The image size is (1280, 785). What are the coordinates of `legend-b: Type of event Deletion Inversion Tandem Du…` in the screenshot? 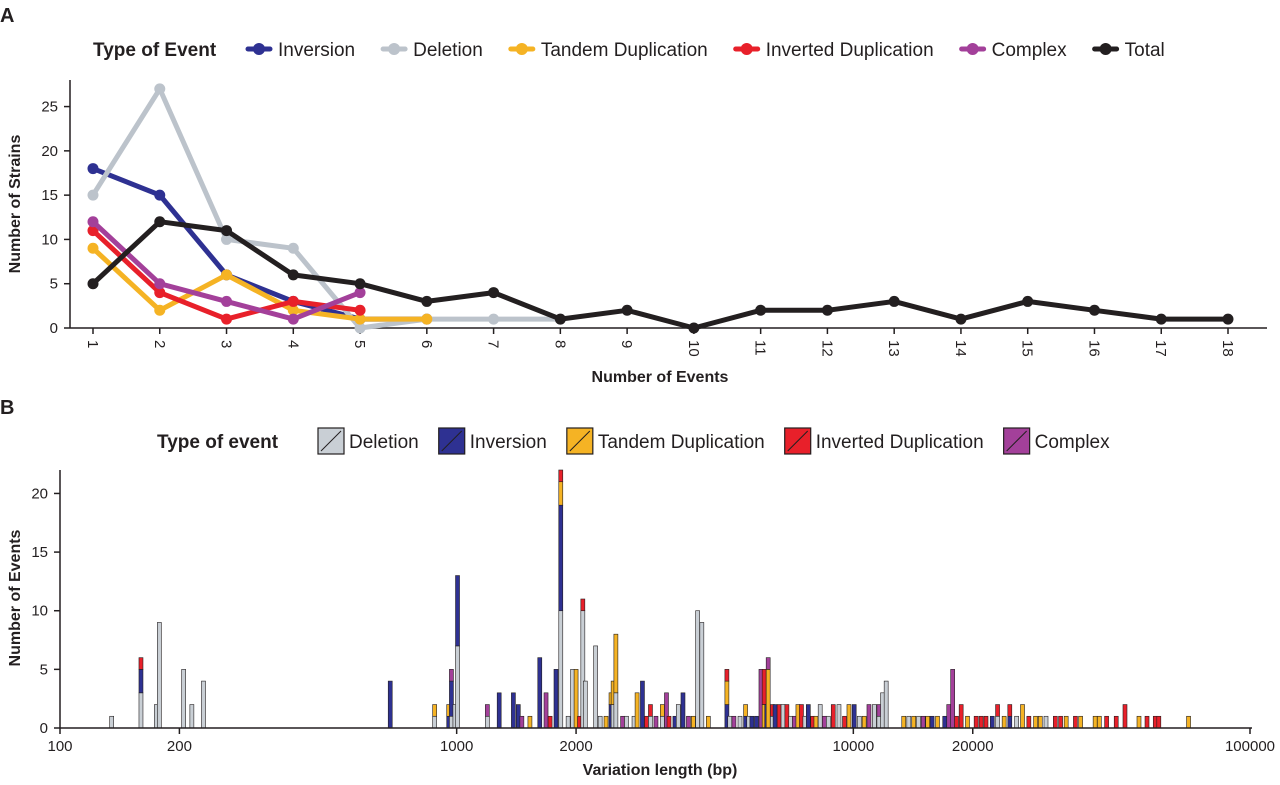 It's located at (633, 441).